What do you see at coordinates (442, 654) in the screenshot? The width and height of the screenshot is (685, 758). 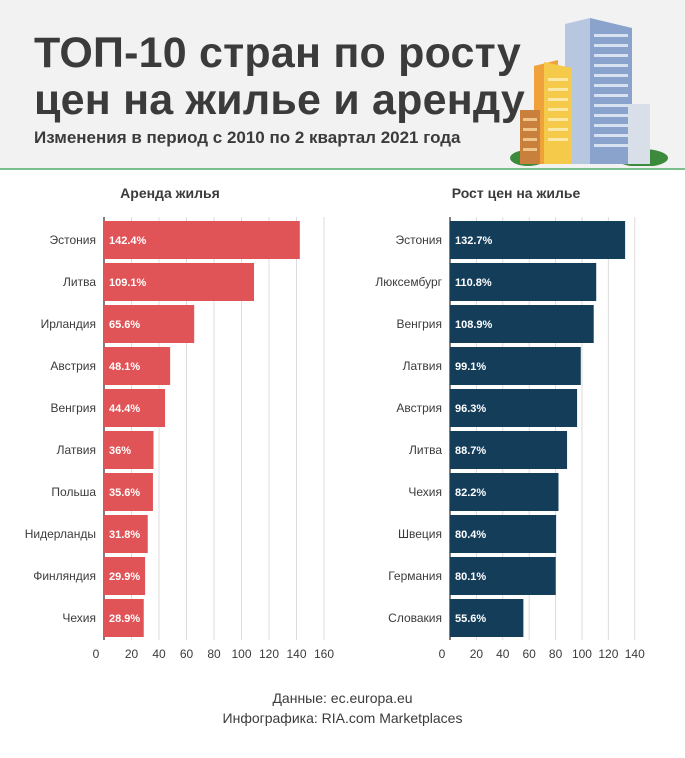 I see `price-tick-label: 0` at bounding box center [442, 654].